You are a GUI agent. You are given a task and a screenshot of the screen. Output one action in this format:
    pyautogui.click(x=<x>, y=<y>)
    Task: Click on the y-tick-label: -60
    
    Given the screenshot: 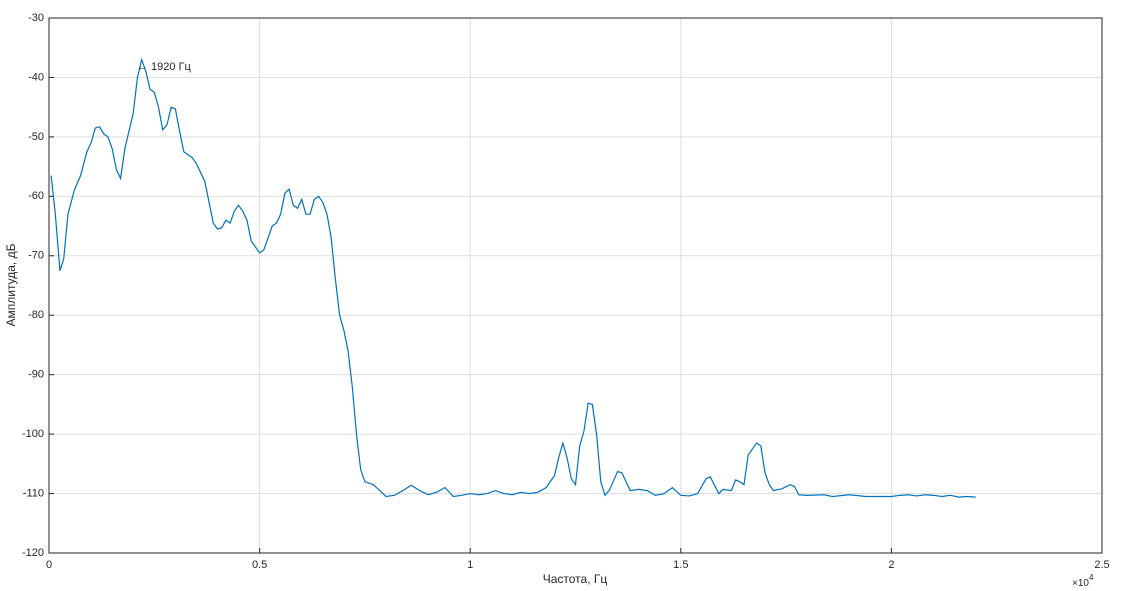 What is the action you would take?
    pyautogui.click(x=36, y=196)
    